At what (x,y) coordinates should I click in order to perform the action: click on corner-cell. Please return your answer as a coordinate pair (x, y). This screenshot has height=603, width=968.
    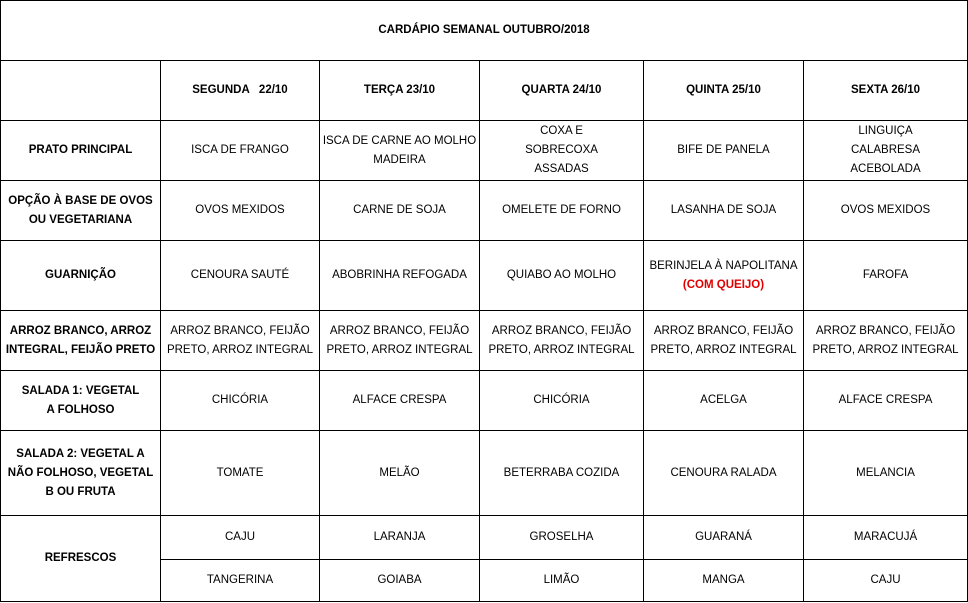
    Looking at the image, I should click on (80, 90).